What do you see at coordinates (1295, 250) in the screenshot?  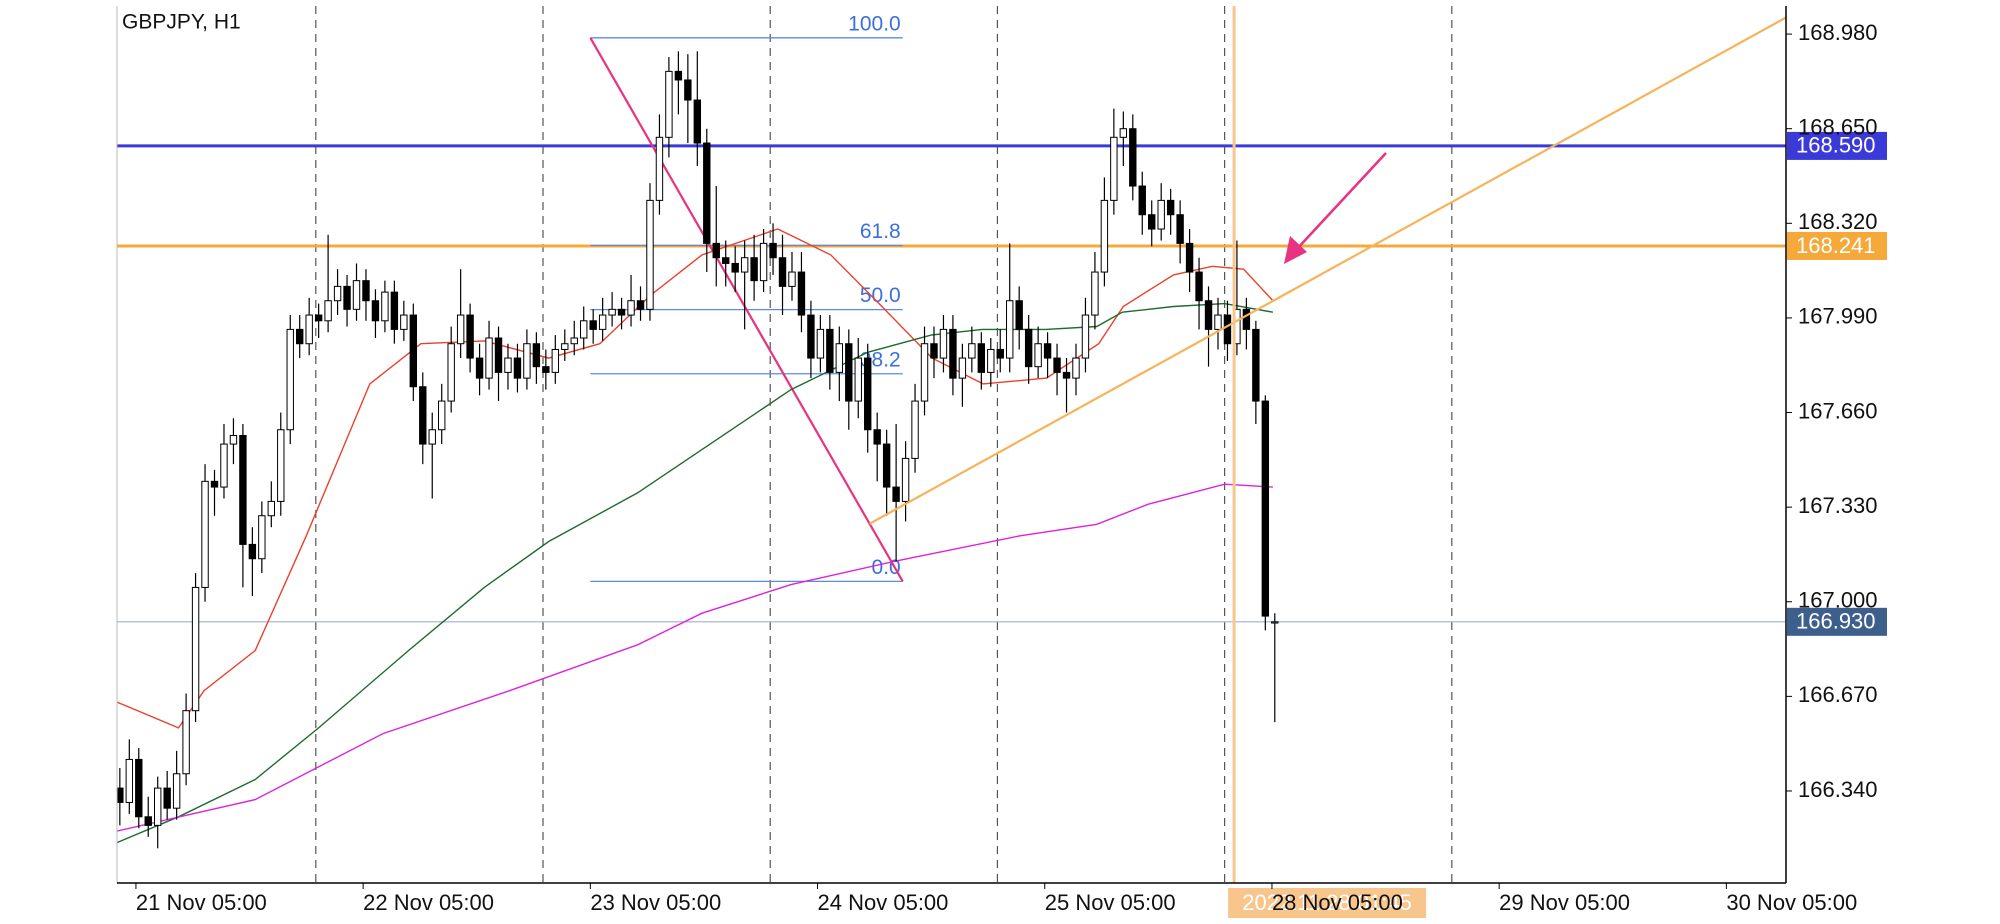 I see `arrow-head` at bounding box center [1295, 250].